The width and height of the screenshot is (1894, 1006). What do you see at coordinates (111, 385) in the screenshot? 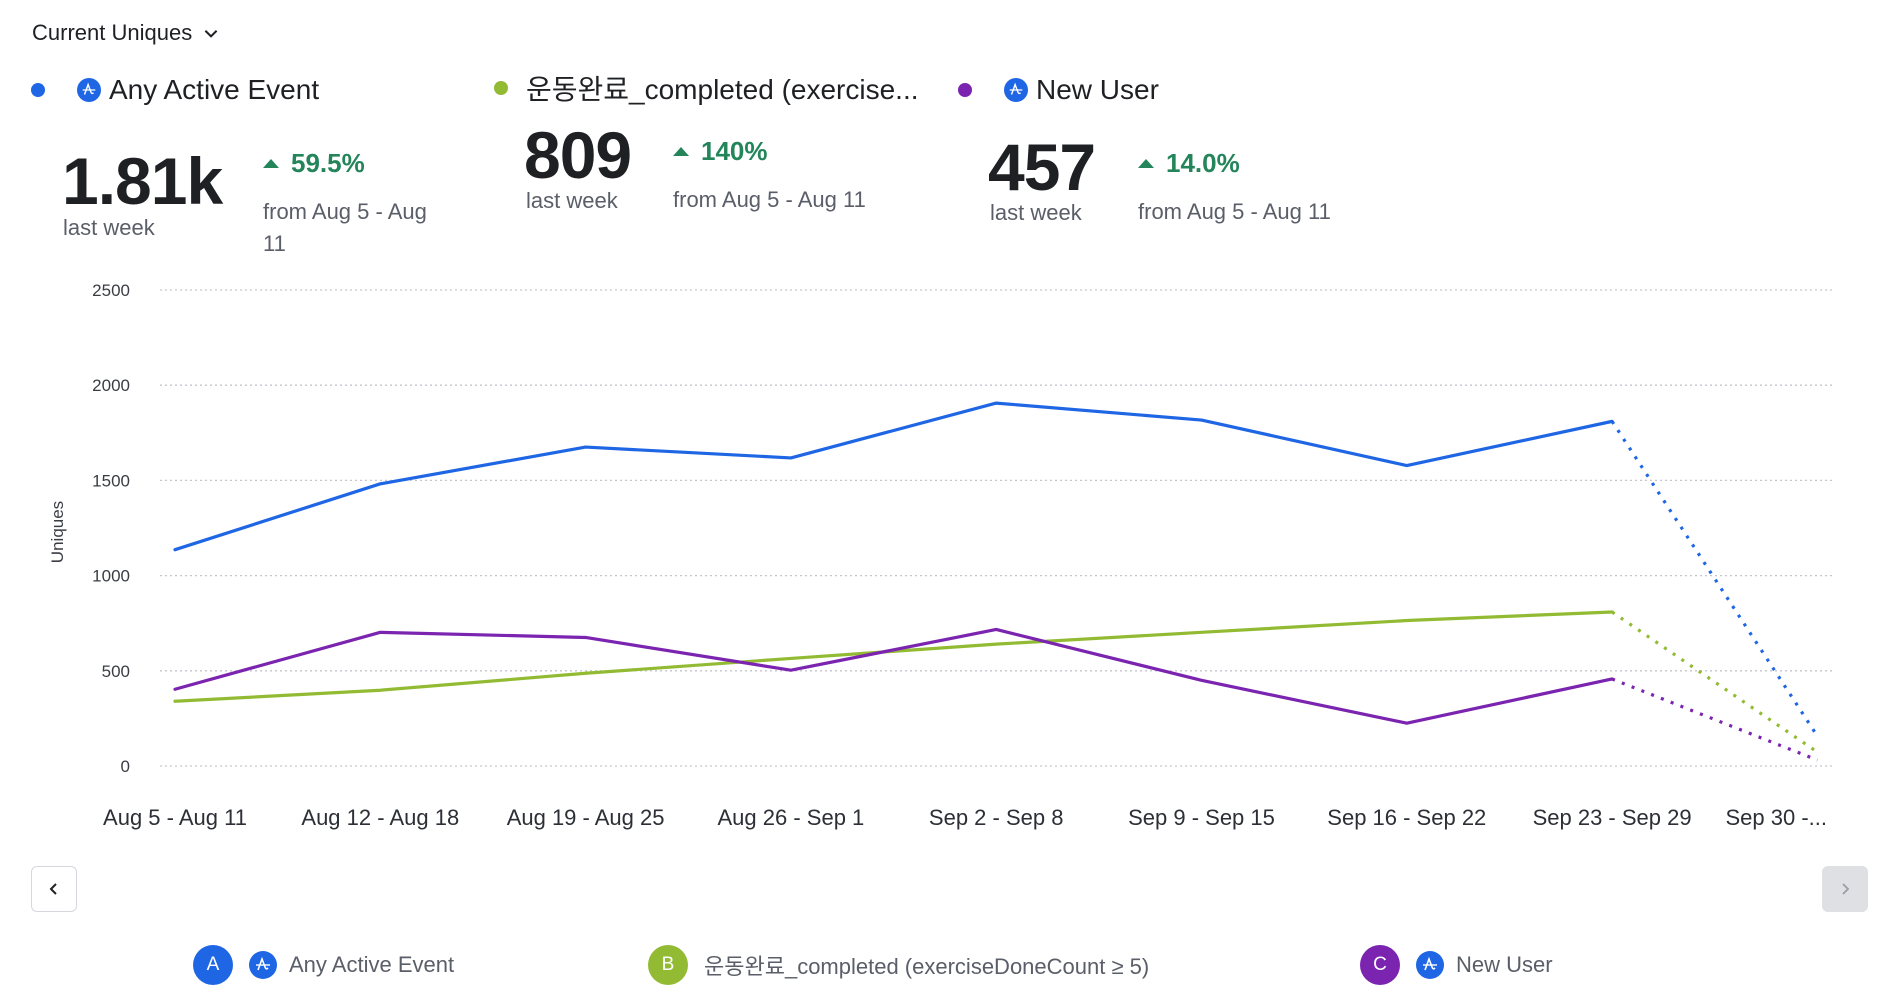
I see `y-tick-label: 2000` at bounding box center [111, 385].